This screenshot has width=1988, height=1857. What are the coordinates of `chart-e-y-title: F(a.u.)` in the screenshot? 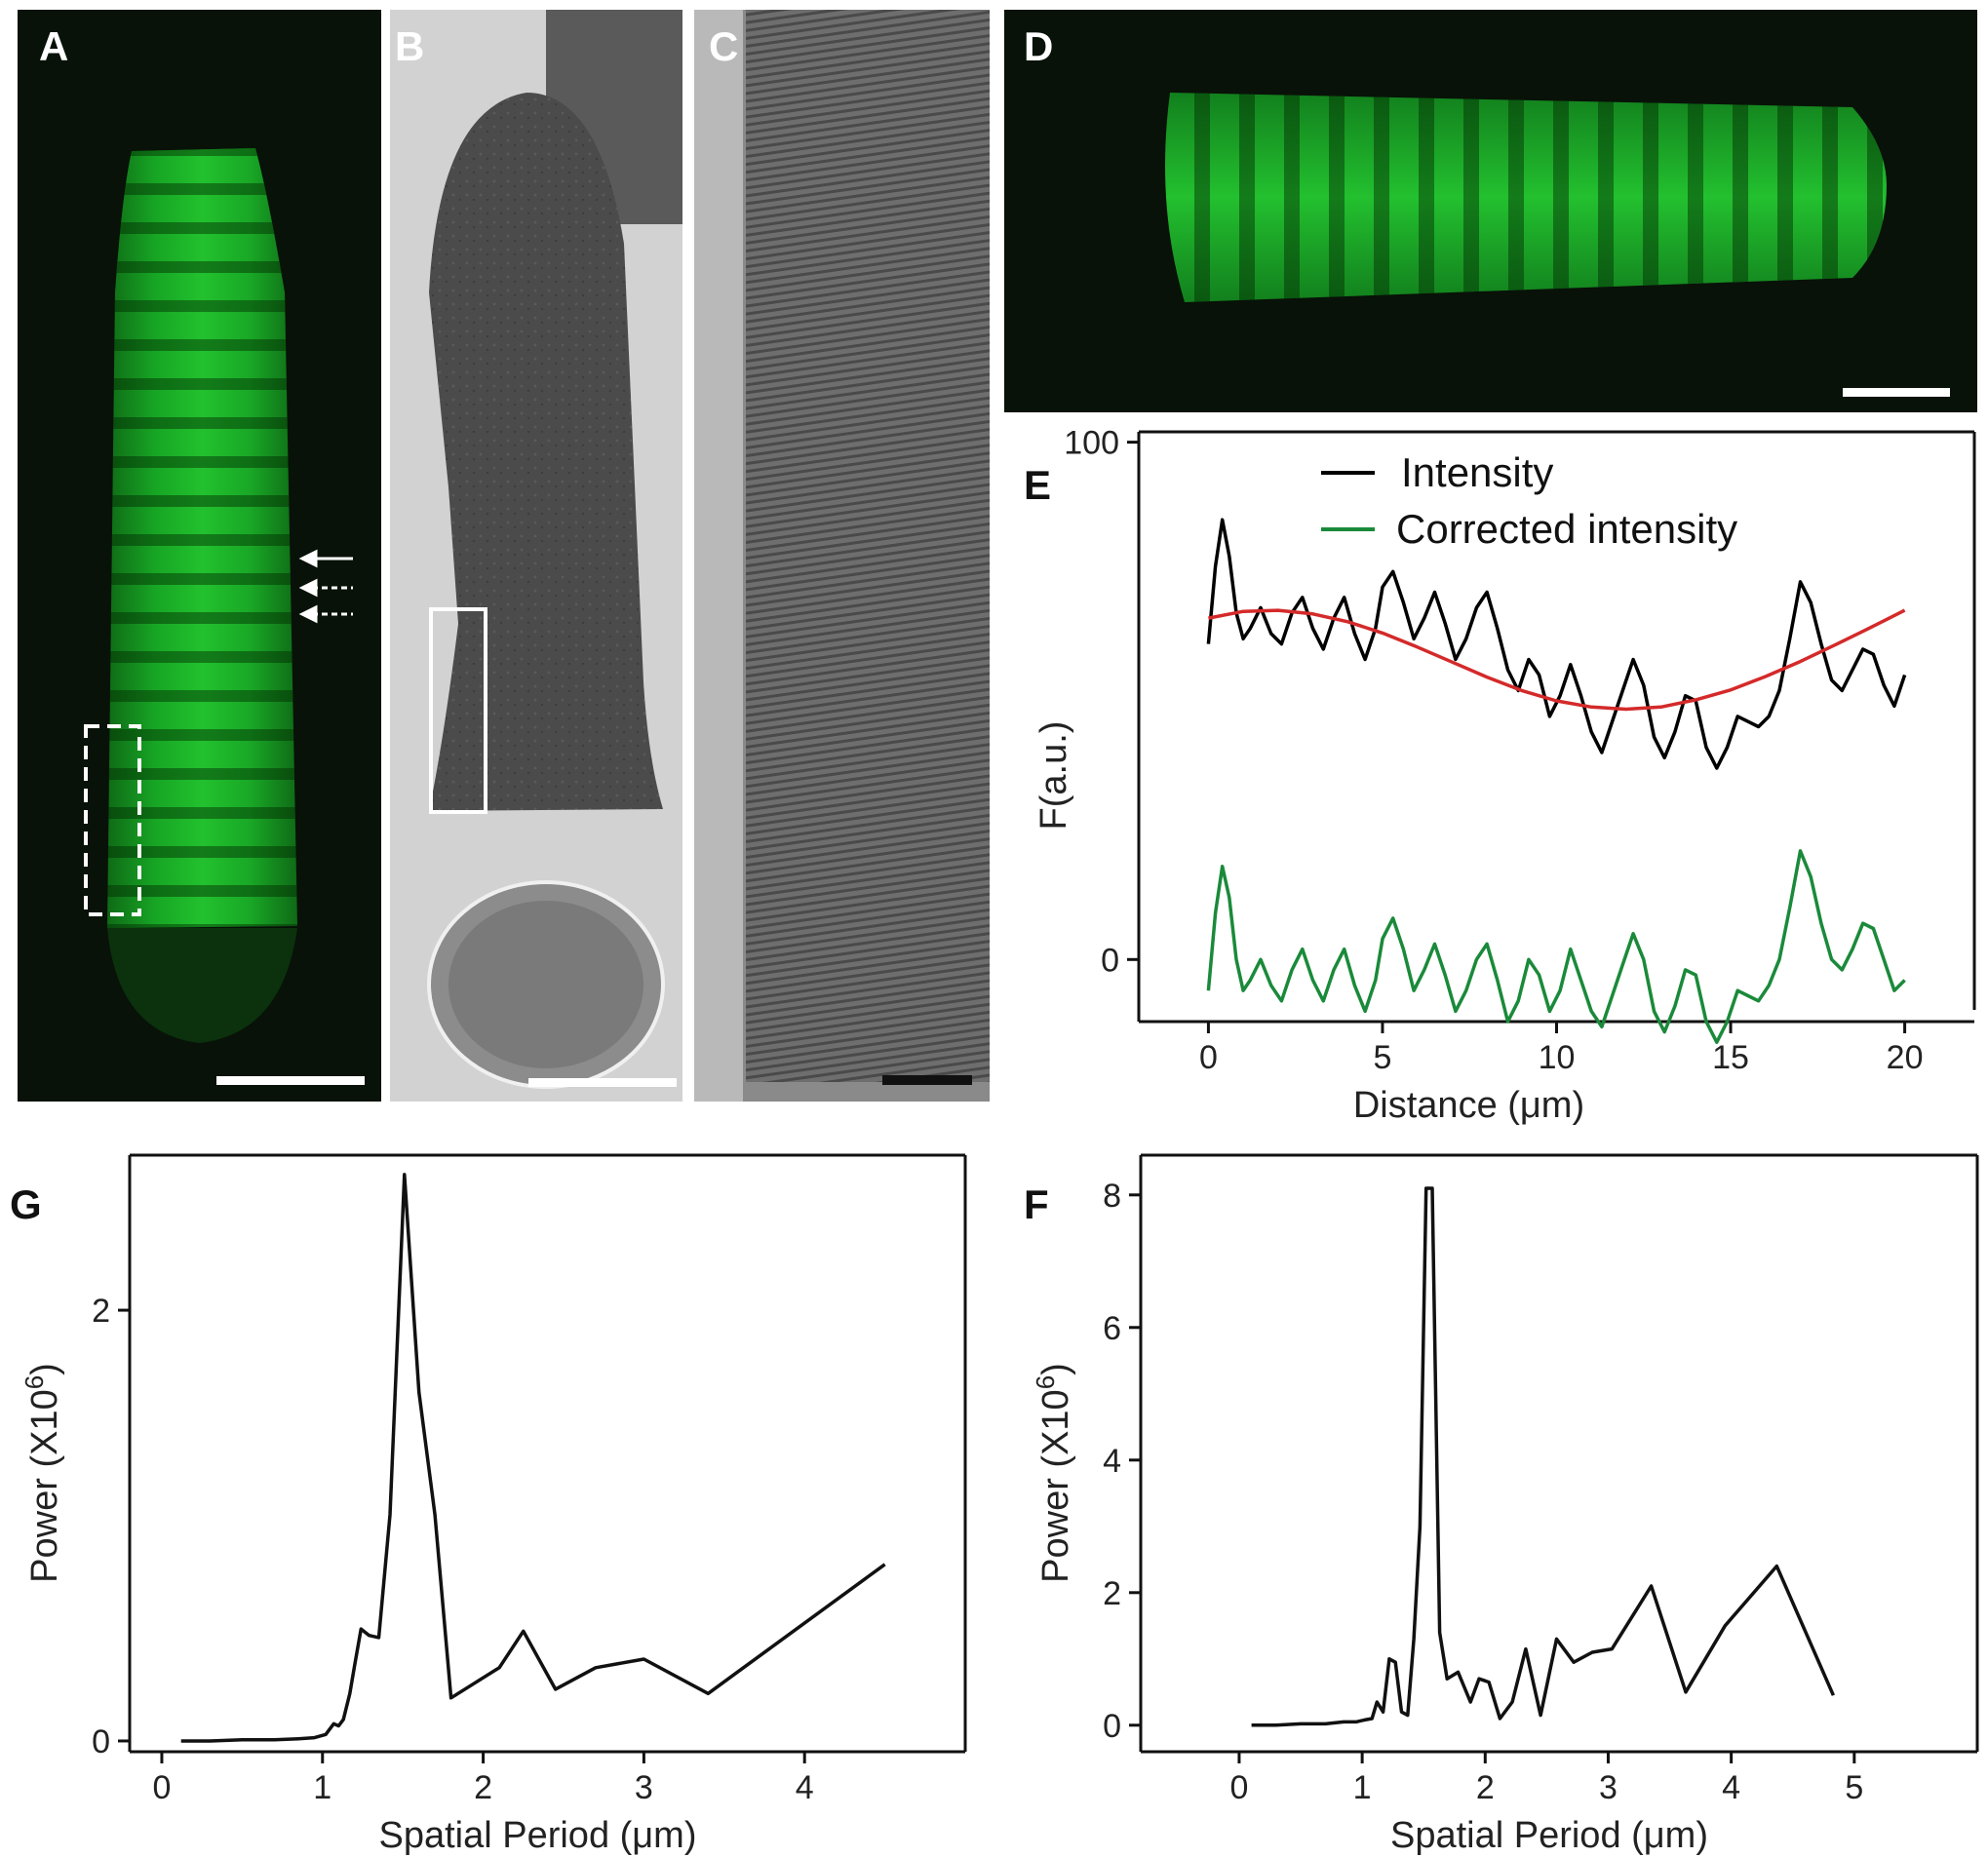 It's located at (1053, 776).